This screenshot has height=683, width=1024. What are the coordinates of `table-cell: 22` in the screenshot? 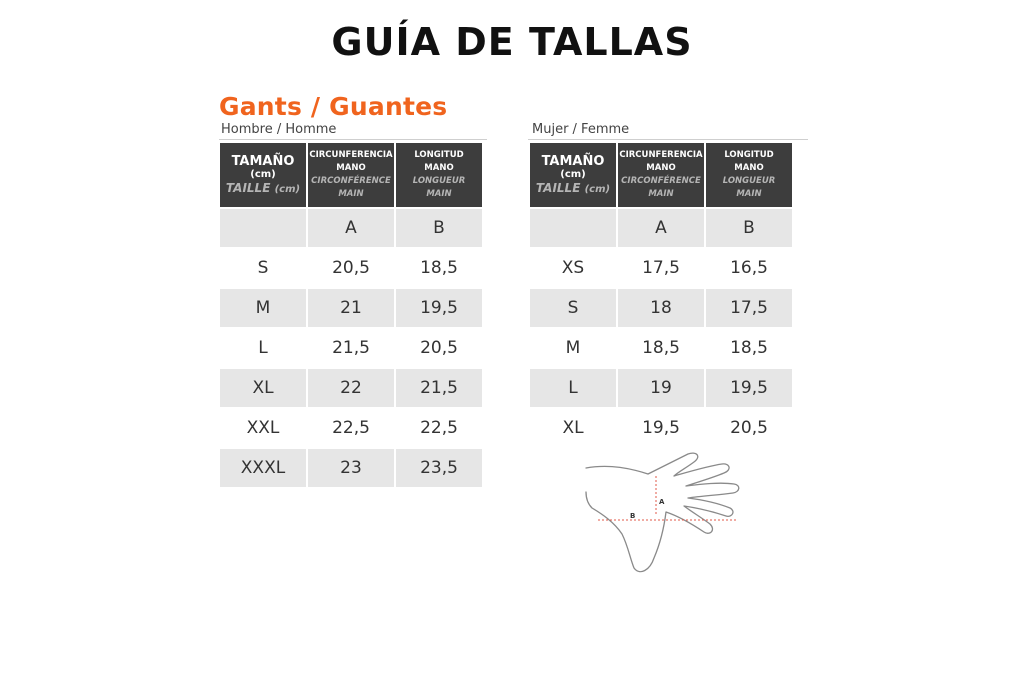 It's located at (351, 388).